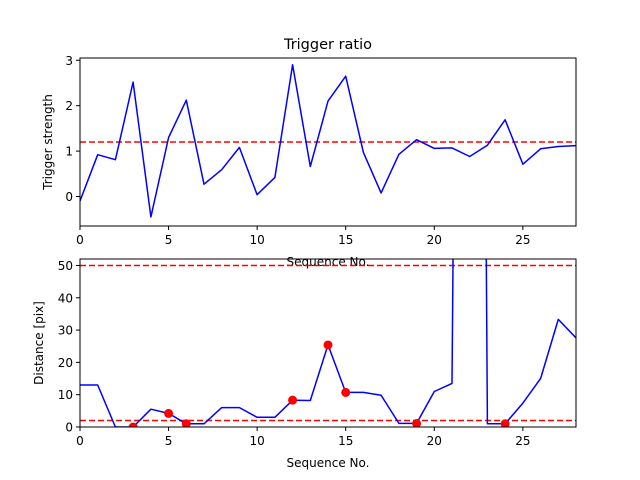  Describe the element at coordinates (65, 331) in the screenshot. I see `y-tick-label: 30` at that location.